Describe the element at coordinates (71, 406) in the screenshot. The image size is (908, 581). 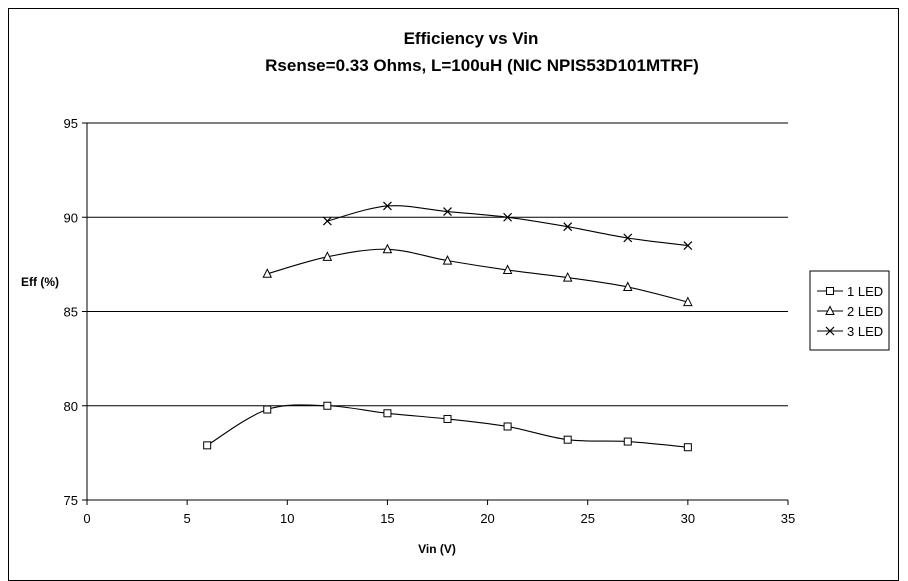
I see `y-tick-label-80: 80` at that location.